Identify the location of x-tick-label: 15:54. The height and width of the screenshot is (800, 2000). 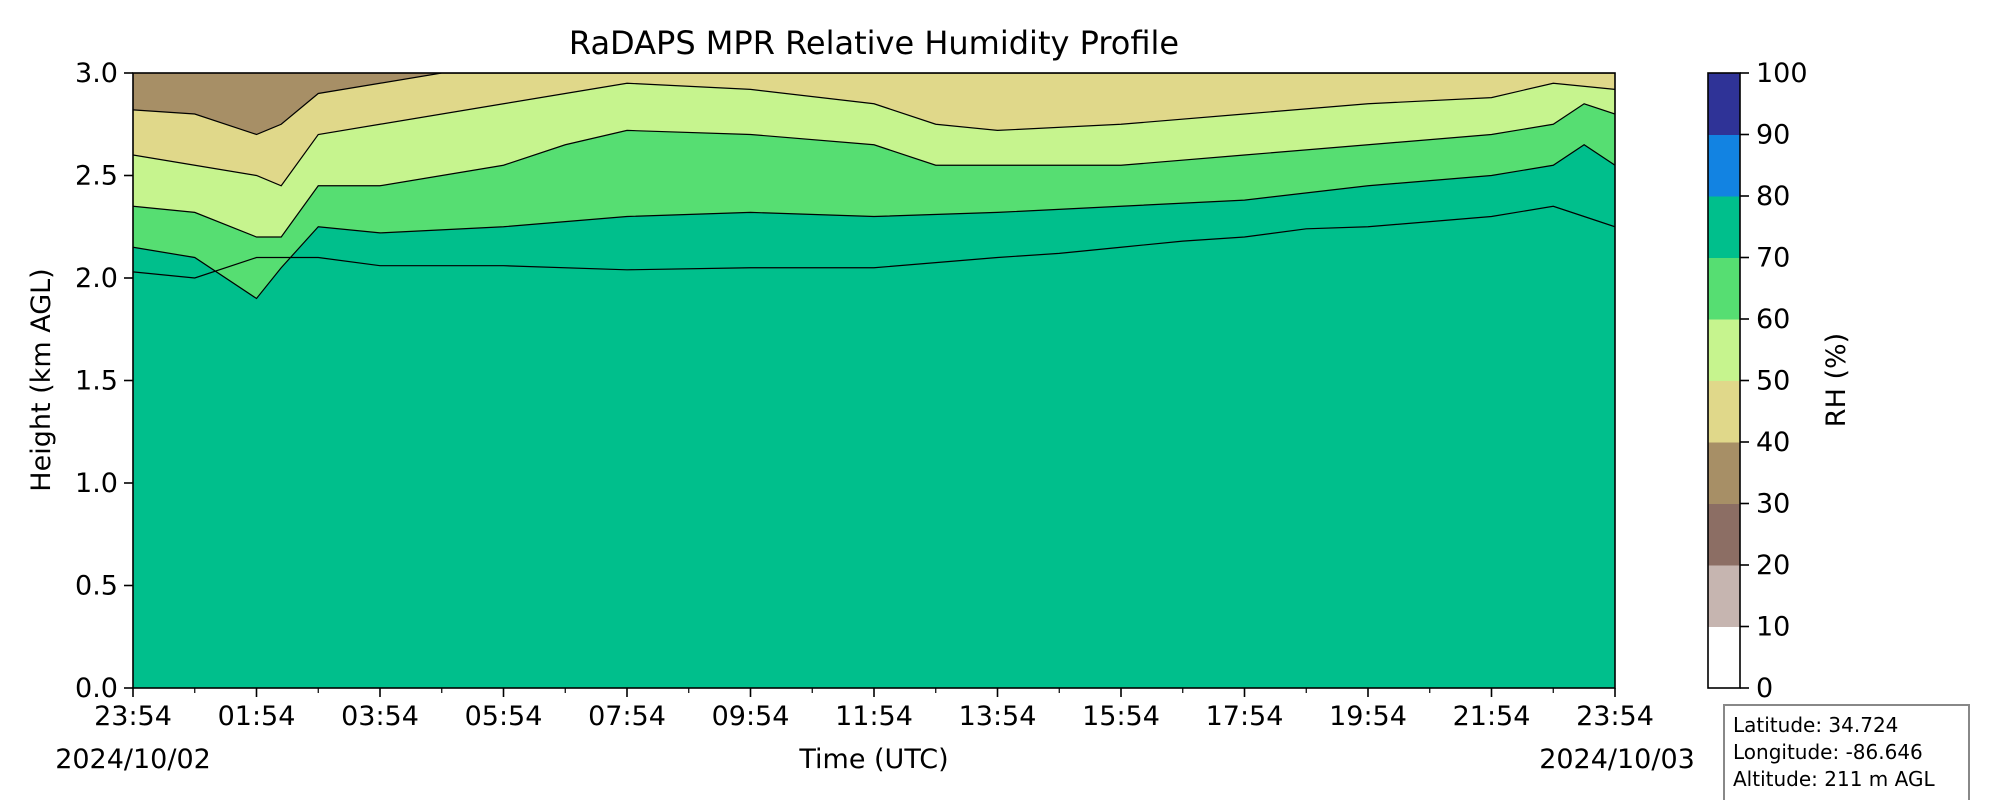
(1121, 716).